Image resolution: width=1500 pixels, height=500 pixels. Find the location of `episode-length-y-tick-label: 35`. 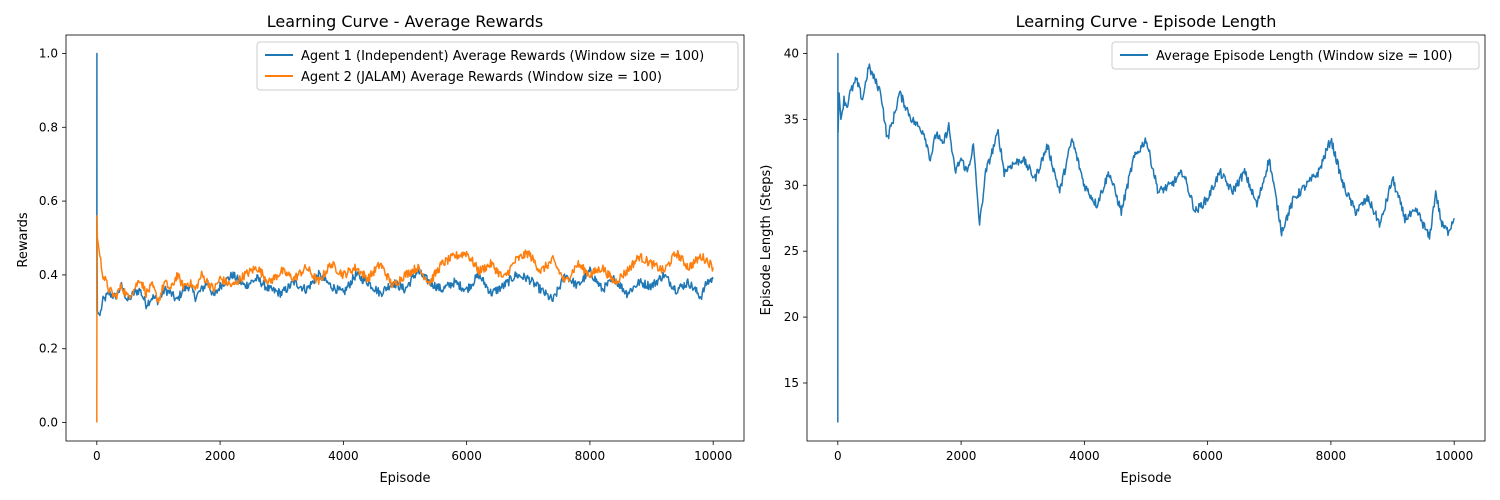

episode-length-y-tick-label: 35 is located at coordinates (791, 119).